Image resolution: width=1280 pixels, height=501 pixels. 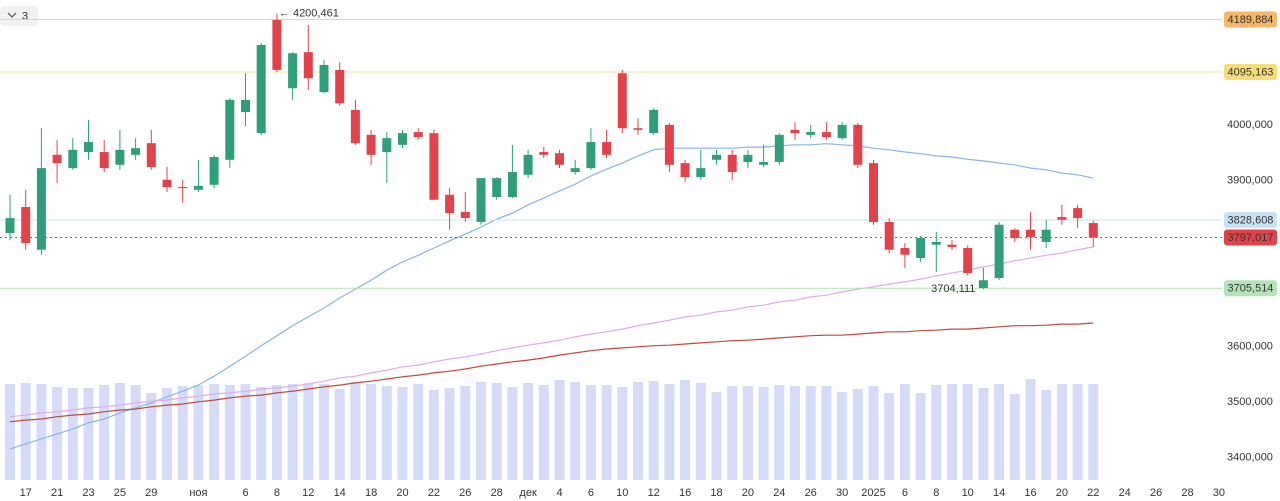 What do you see at coordinates (19, 16) in the screenshot?
I see `indicator-toggle` at bounding box center [19, 16].